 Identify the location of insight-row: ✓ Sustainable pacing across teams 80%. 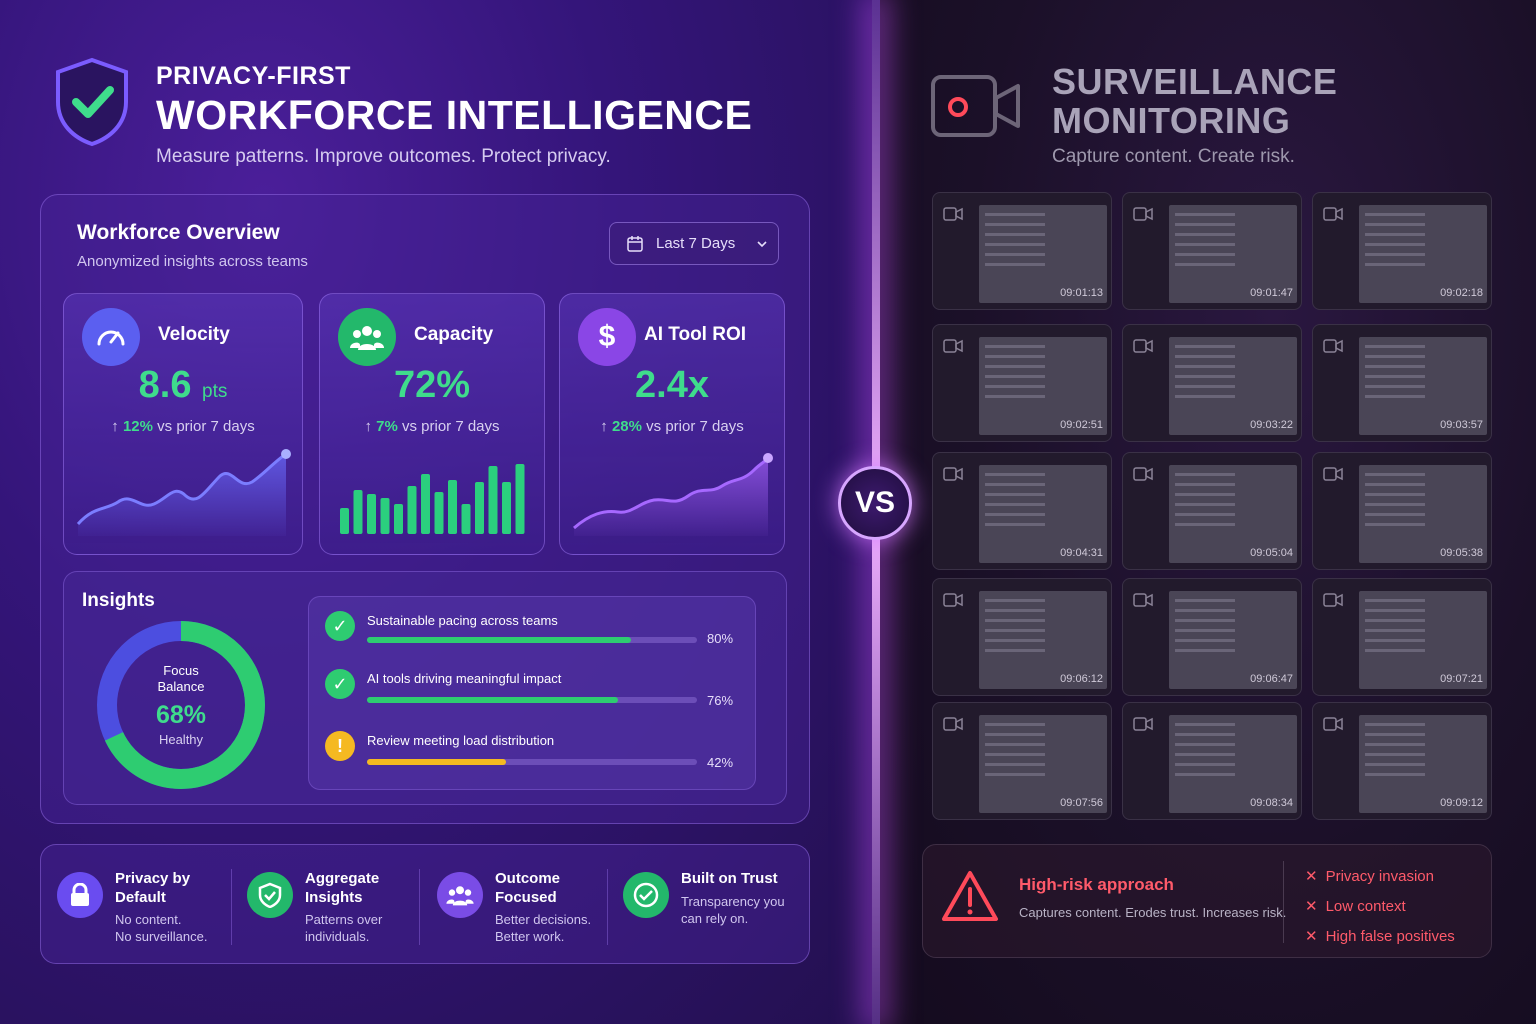
(535, 631).